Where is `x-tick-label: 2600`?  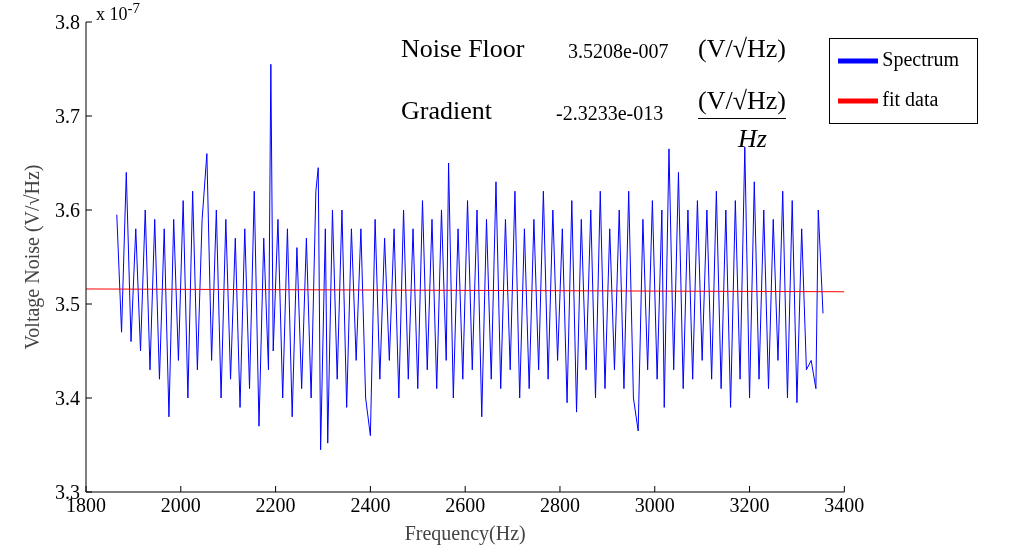 x-tick-label: 2600 is located at coordinates (465, 505).